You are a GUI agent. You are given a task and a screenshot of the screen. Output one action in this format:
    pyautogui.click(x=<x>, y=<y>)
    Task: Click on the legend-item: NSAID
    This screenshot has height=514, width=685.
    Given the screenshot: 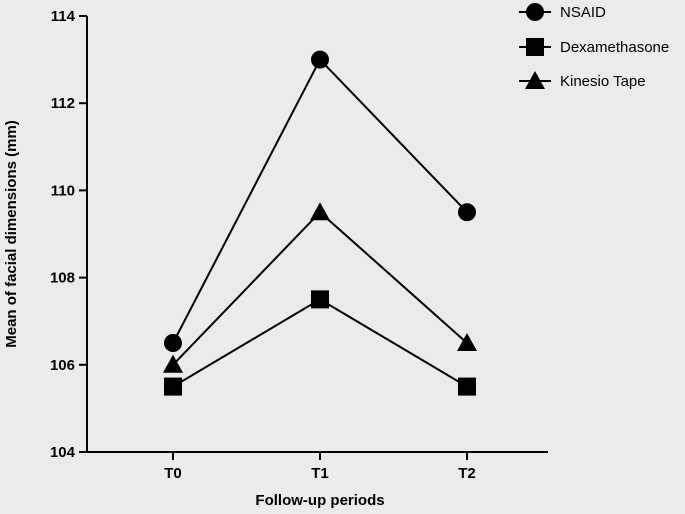 What is the action you would take?
    pyautogui.click(x=562, y=12)
    